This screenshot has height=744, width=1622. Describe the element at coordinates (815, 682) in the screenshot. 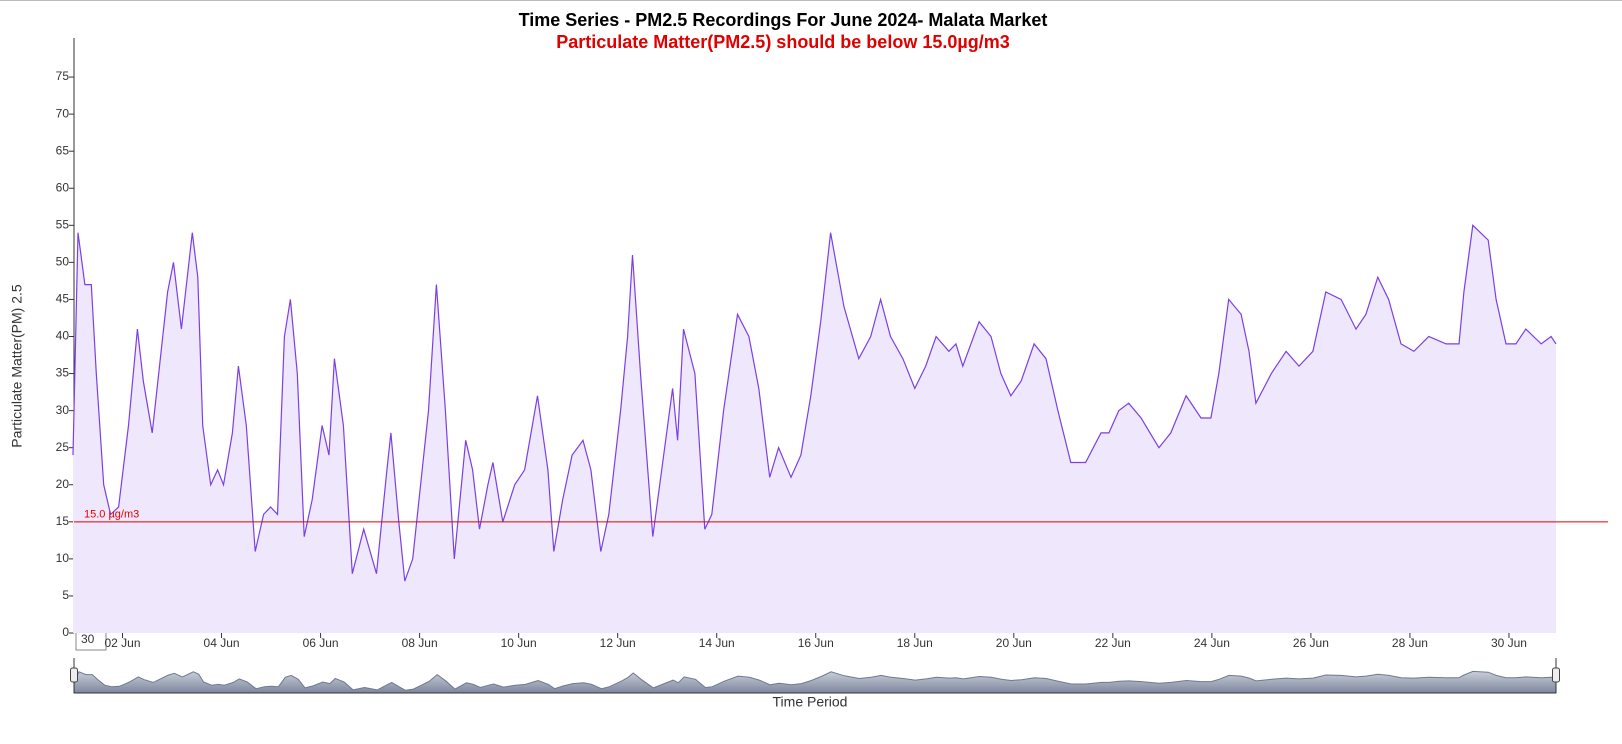

I see `navigator-area` at that location.